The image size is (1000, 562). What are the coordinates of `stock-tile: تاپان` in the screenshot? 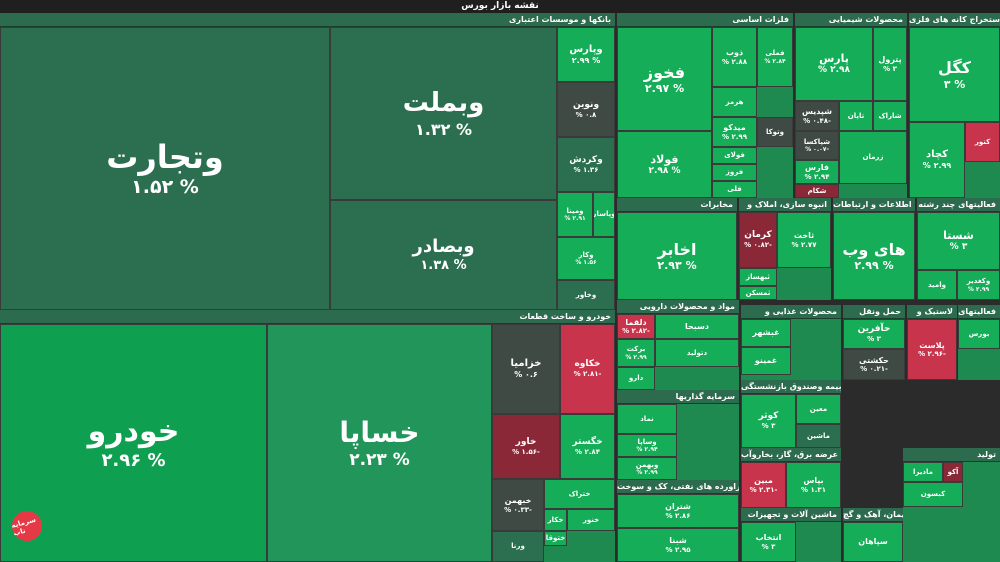 It's located at (856, 116).